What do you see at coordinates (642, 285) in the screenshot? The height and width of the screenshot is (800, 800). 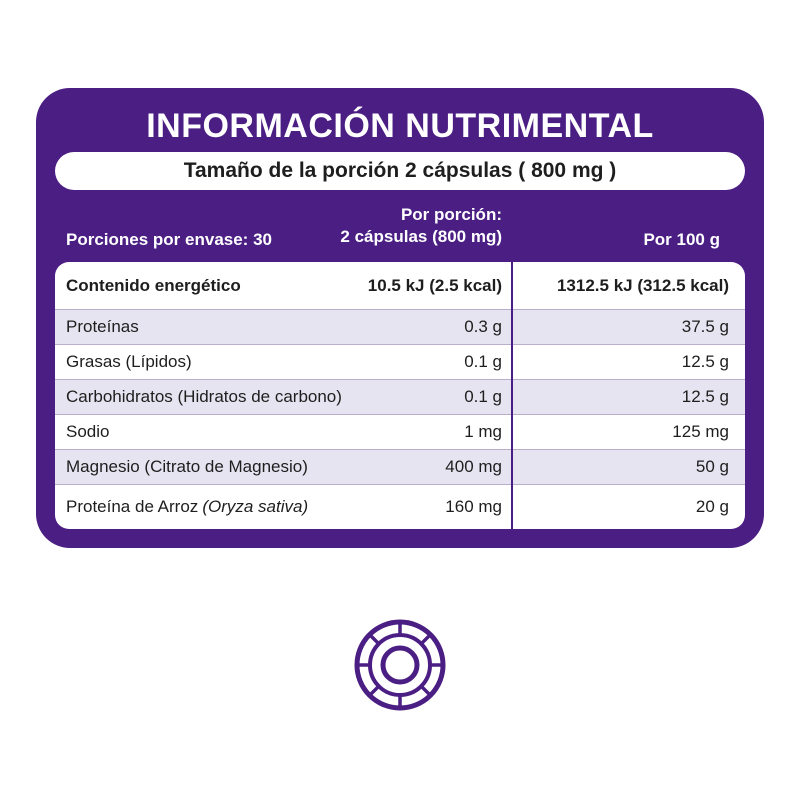 I see `per-100g-value: 1312.5 kJ (312.5 kcal)` at bounding box center [642, 285].